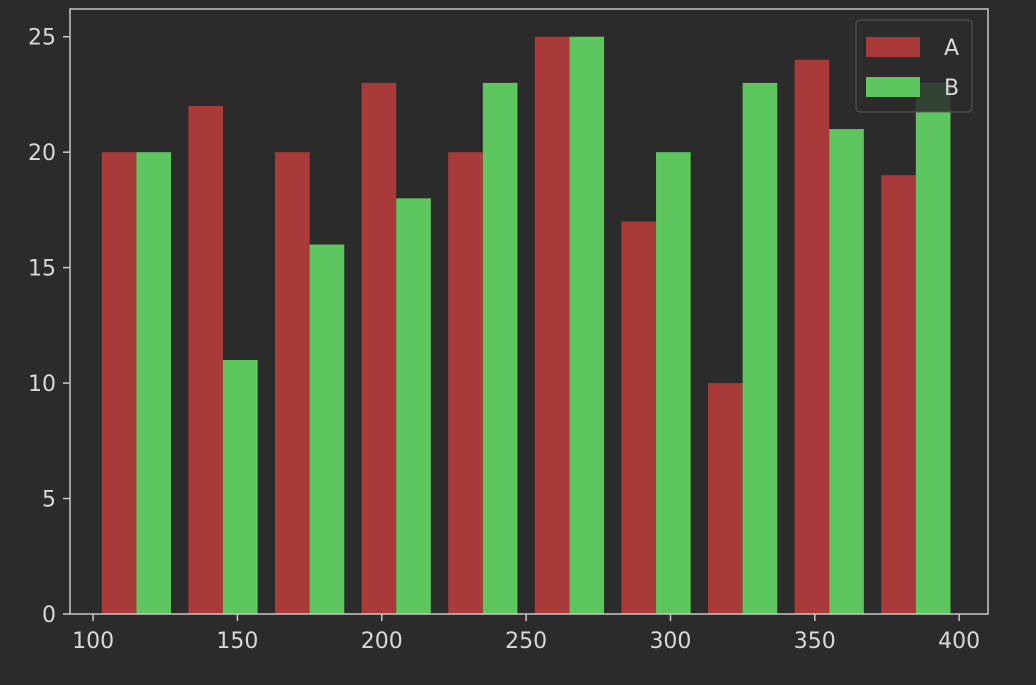 The height and width of the screenshot is (685, 1036). What do you see at coordinates (670, 641) in the screenshot?
I see `x-tick-label: 300` at bounding box center [670, 641].